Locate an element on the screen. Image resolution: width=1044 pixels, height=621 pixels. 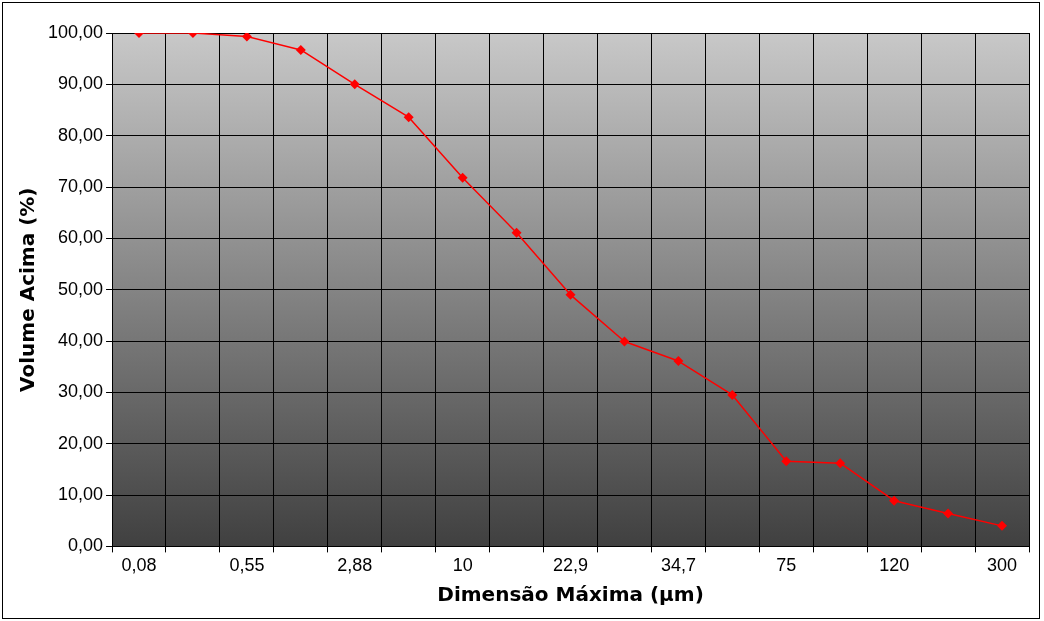
x-tick-label: 0,08 is located at coordinates (139, 565).